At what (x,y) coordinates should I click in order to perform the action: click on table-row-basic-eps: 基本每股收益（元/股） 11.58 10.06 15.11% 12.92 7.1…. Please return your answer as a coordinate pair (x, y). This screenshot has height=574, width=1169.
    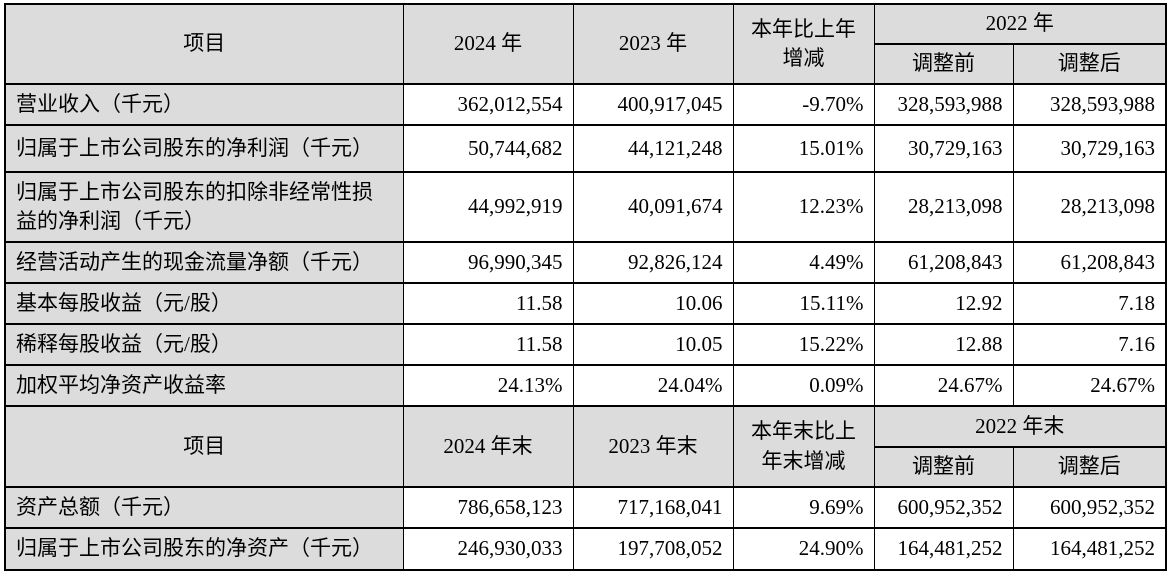
    Looking at the image, I should click on (585, 303).